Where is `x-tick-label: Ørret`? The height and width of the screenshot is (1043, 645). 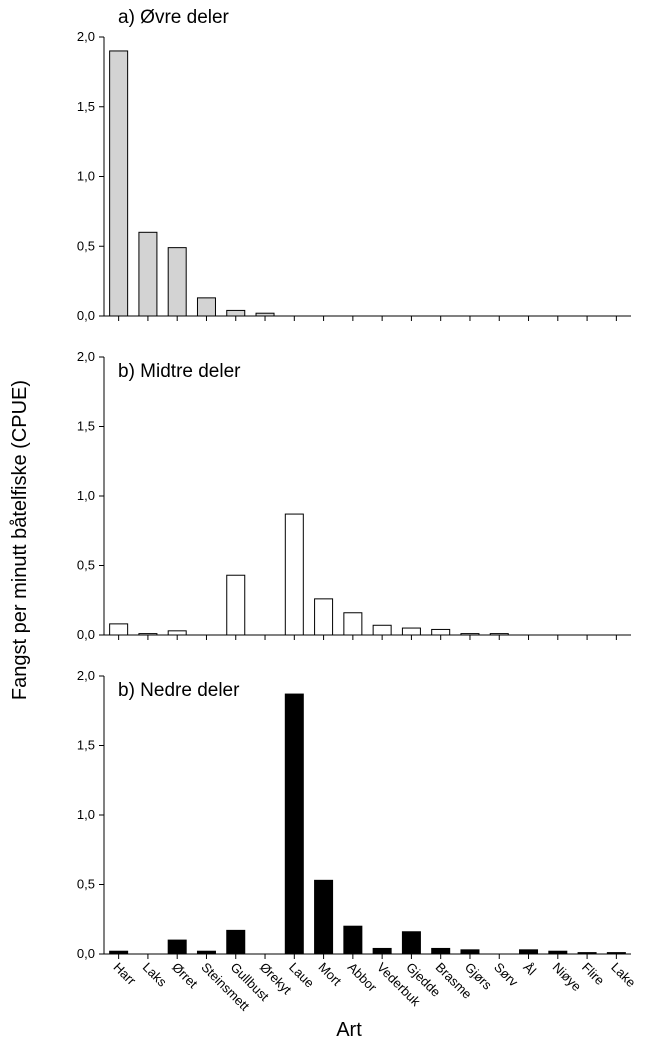 x-tick-label: Ørret is located at coordinates (185, 976).